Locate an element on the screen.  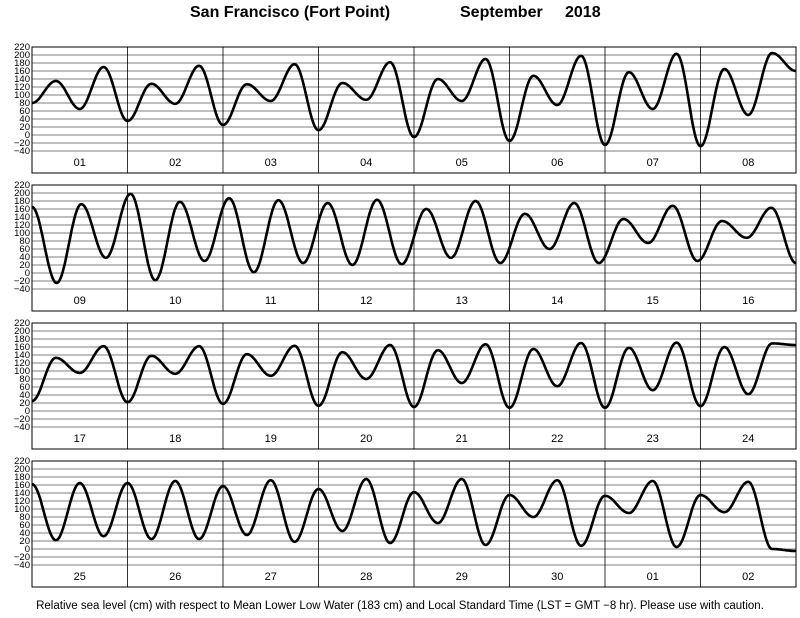
day-label: 16 is located at coordinates (748, 301).